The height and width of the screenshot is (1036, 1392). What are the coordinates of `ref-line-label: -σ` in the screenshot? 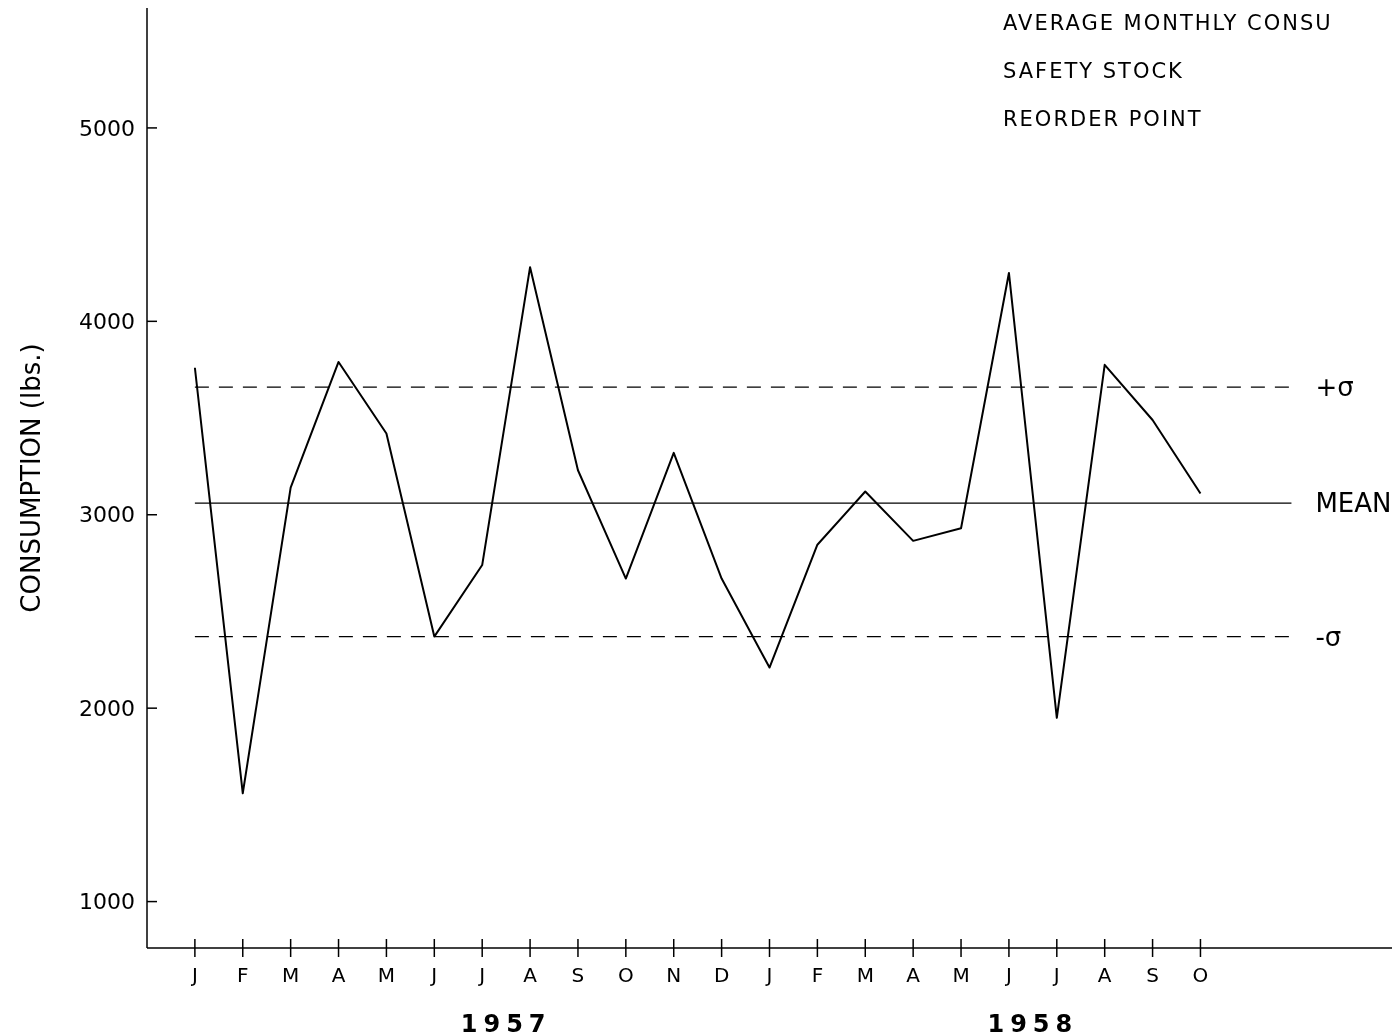 It's located at (1328, 636).